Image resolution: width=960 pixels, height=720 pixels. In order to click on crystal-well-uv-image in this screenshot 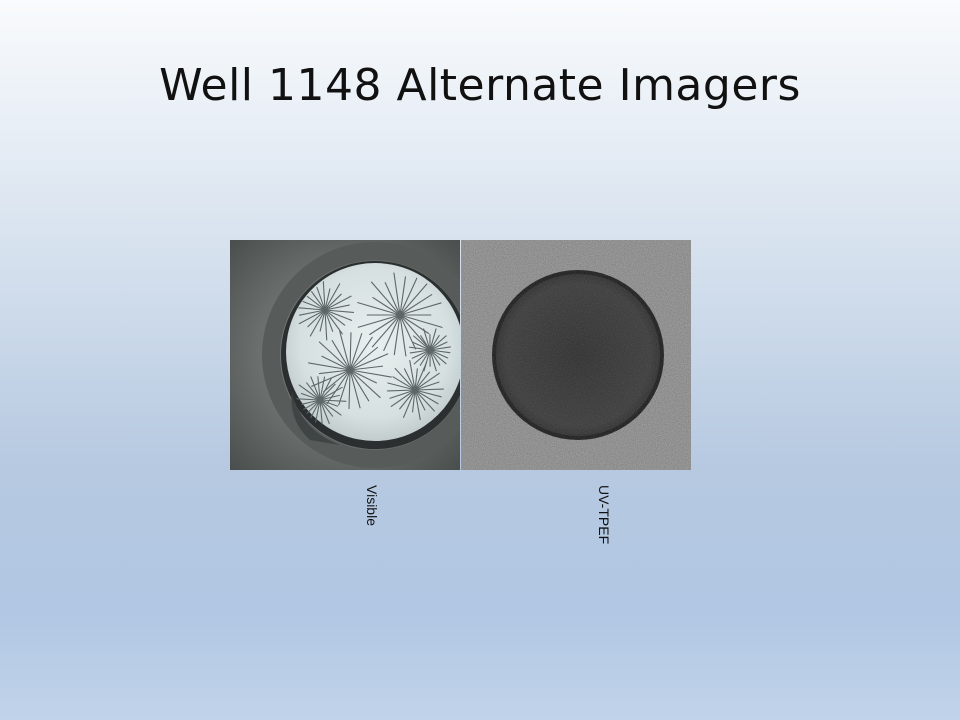, I will do `click(576, 355)`.